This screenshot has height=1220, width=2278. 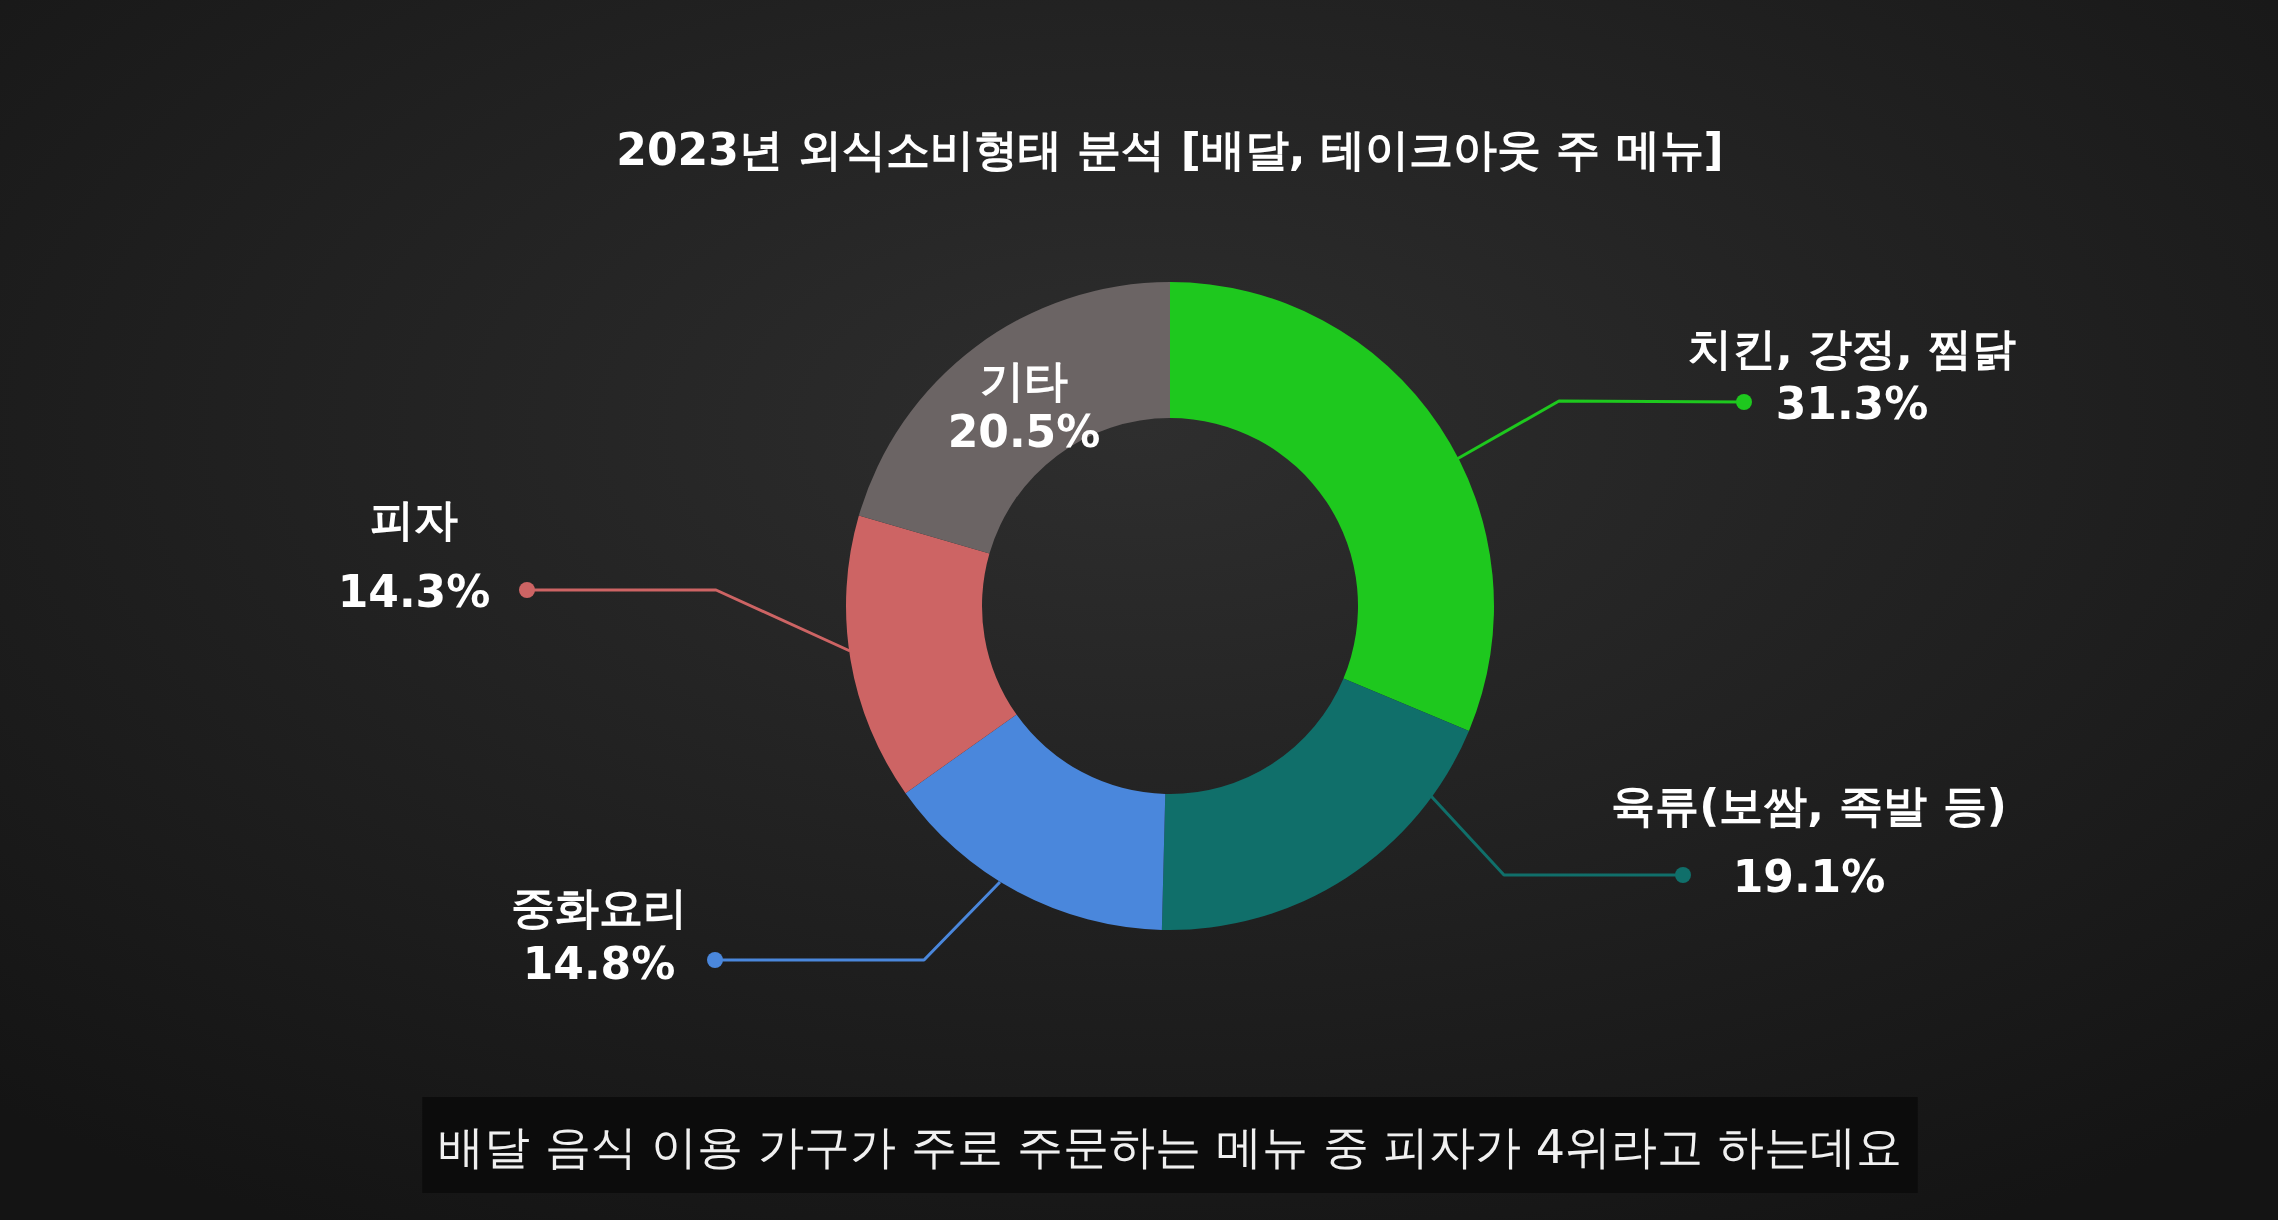 What do you see at coordinates (1852, 403) in the screenshot?
I see `data-label: 31.3%` at bounding box center [1852, 403].